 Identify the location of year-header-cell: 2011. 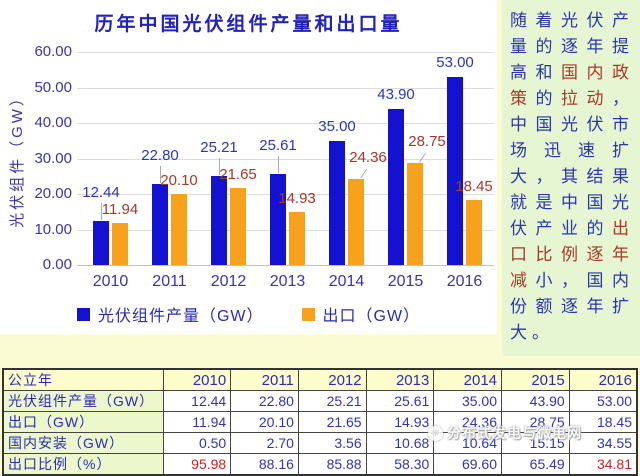
(264, 379).